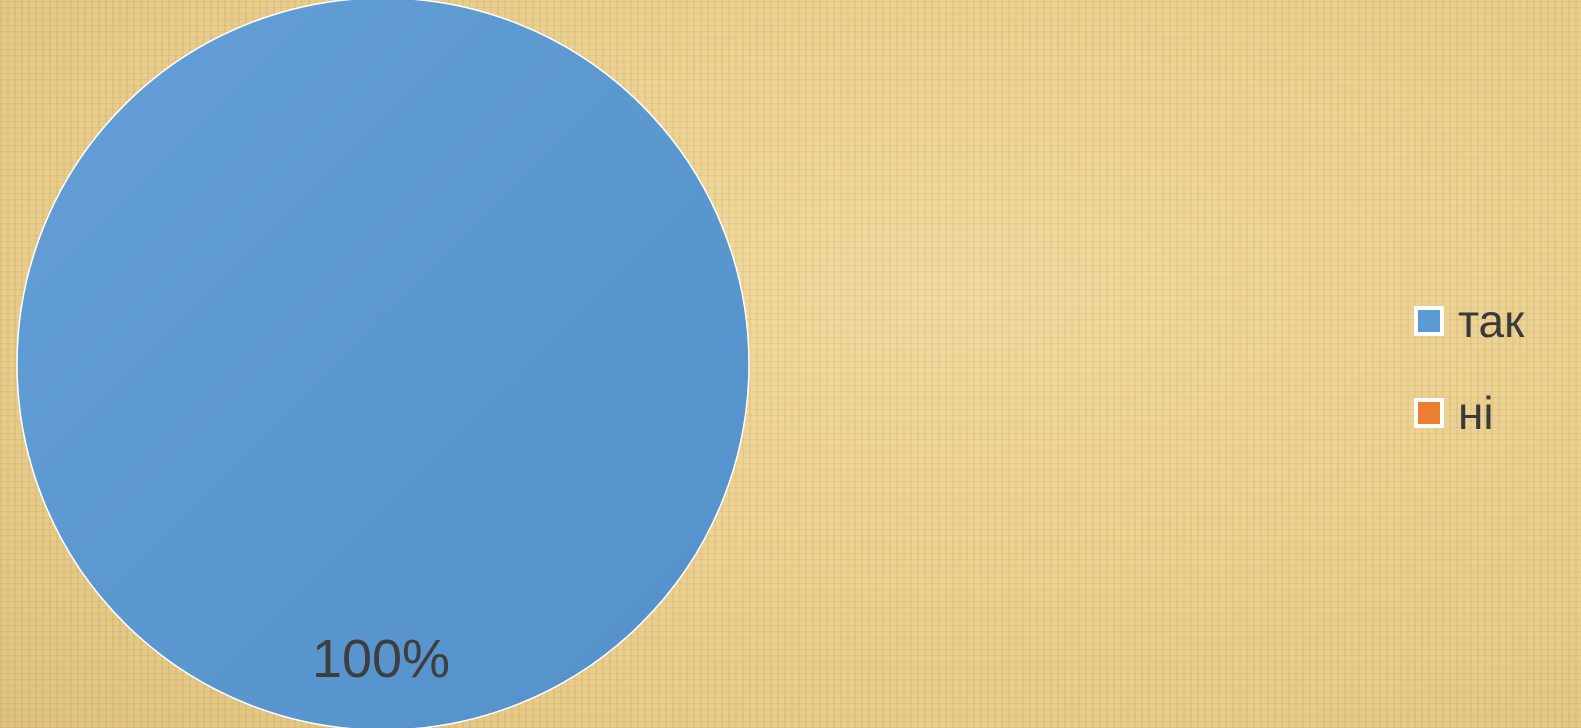 This screenshot has height=728, width=1581. I want to click on legend-label-ni: ні, so click(1476, 413).